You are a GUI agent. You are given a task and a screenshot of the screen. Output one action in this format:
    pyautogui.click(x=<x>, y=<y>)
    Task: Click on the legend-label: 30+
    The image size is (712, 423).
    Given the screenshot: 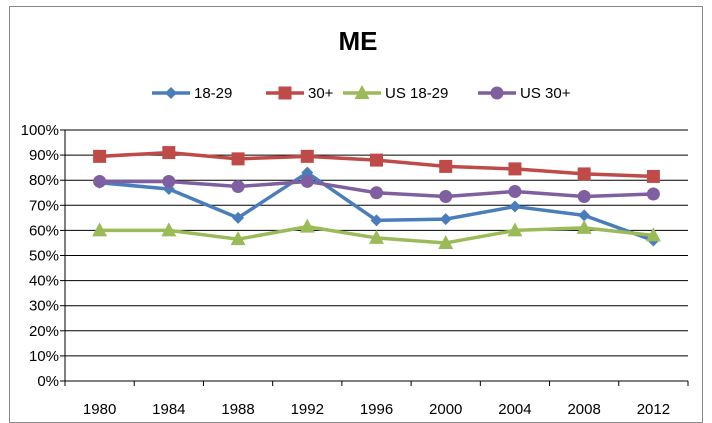 What is the action you would take?
    pyautogui.click(x=321, y=93)
    